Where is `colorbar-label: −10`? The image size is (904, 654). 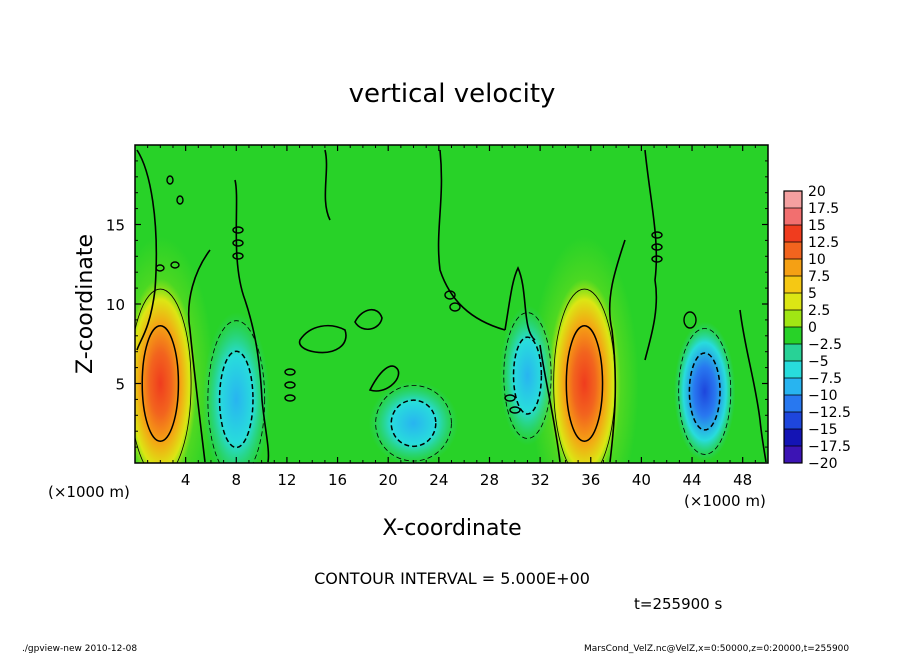
colorbar-label: −10 is located at coordinates (823, 396).